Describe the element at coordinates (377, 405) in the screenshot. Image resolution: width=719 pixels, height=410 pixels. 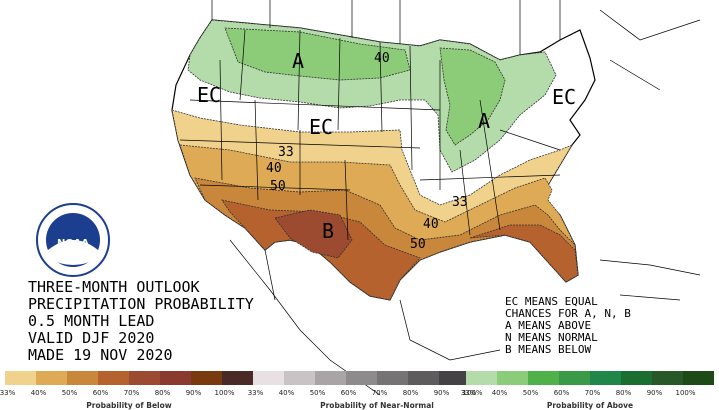
I see `normal-scale-caption: Probability of Near-Normal` at that location.